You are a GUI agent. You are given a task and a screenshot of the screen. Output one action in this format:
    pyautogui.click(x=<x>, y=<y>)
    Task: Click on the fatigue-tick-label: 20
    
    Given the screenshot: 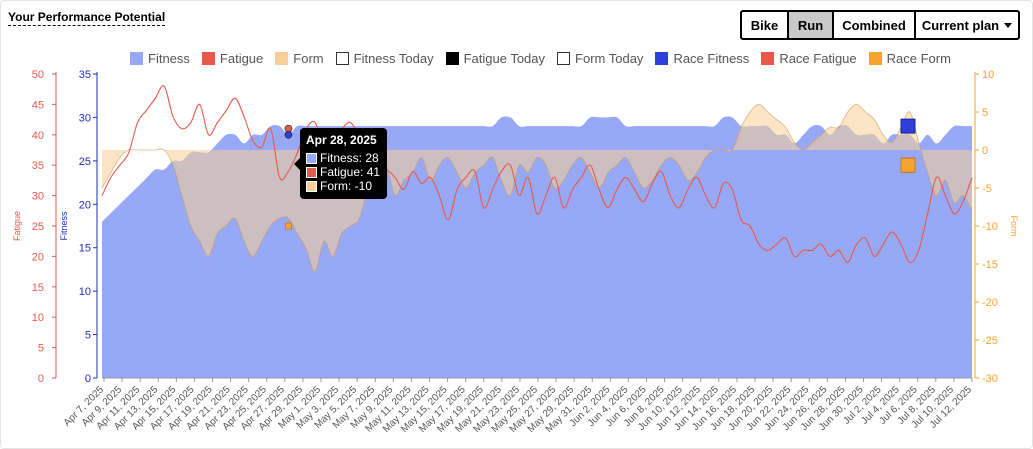 What is the action you would take?
    pyautogui.click(x=38, y=257)
    